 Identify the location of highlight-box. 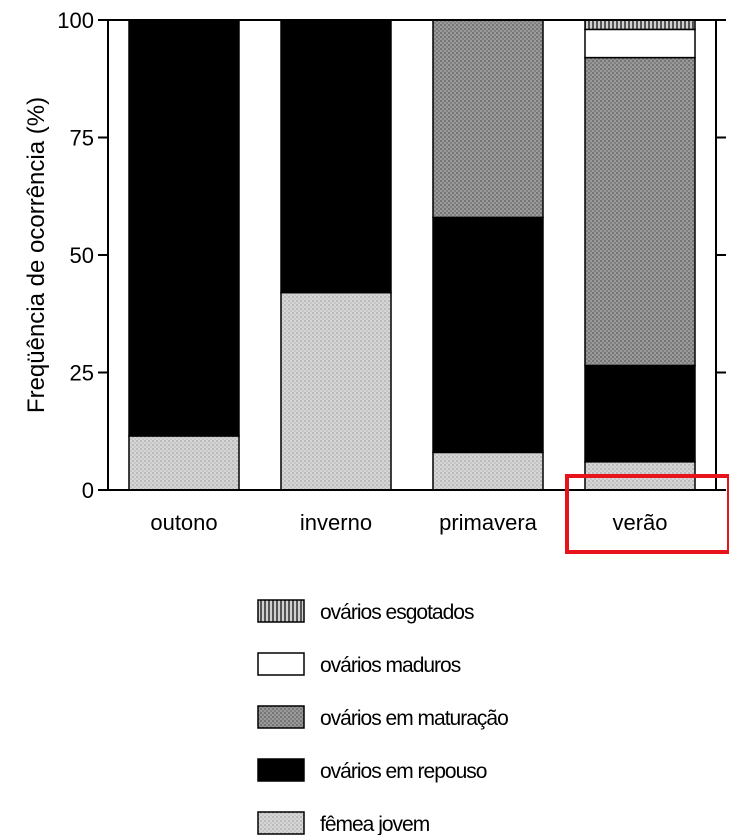
(647, 514).